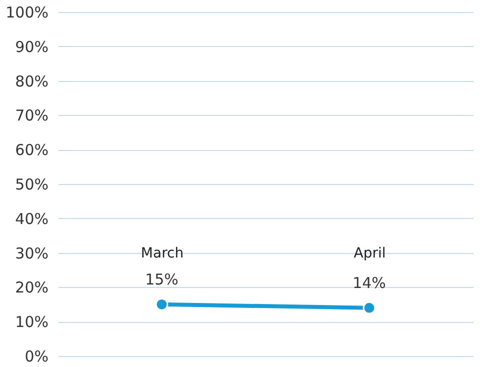 The width and height of the screenshot is (490, 367). Describe the element at coordinates (31, 81) in the screenshot. I see `y-tick-label: 80%` at that location.